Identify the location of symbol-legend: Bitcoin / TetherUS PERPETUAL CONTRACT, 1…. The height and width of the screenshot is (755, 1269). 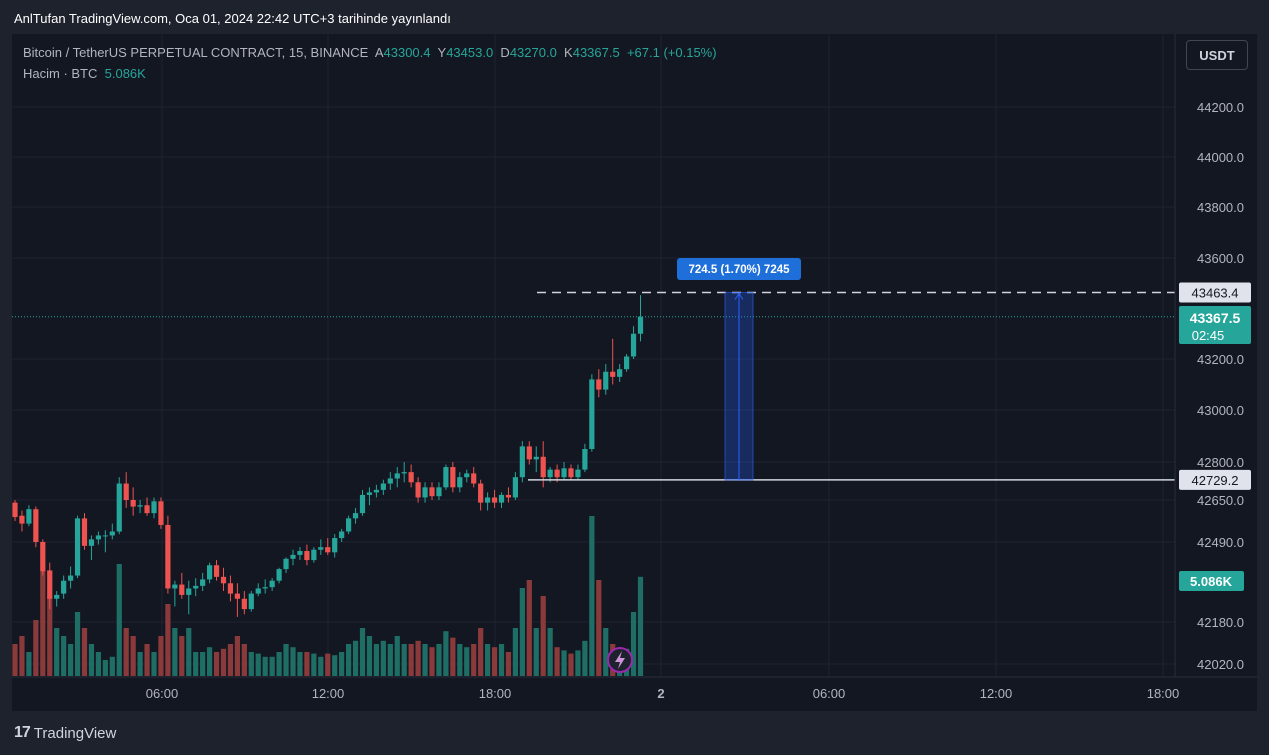
(370, 52).